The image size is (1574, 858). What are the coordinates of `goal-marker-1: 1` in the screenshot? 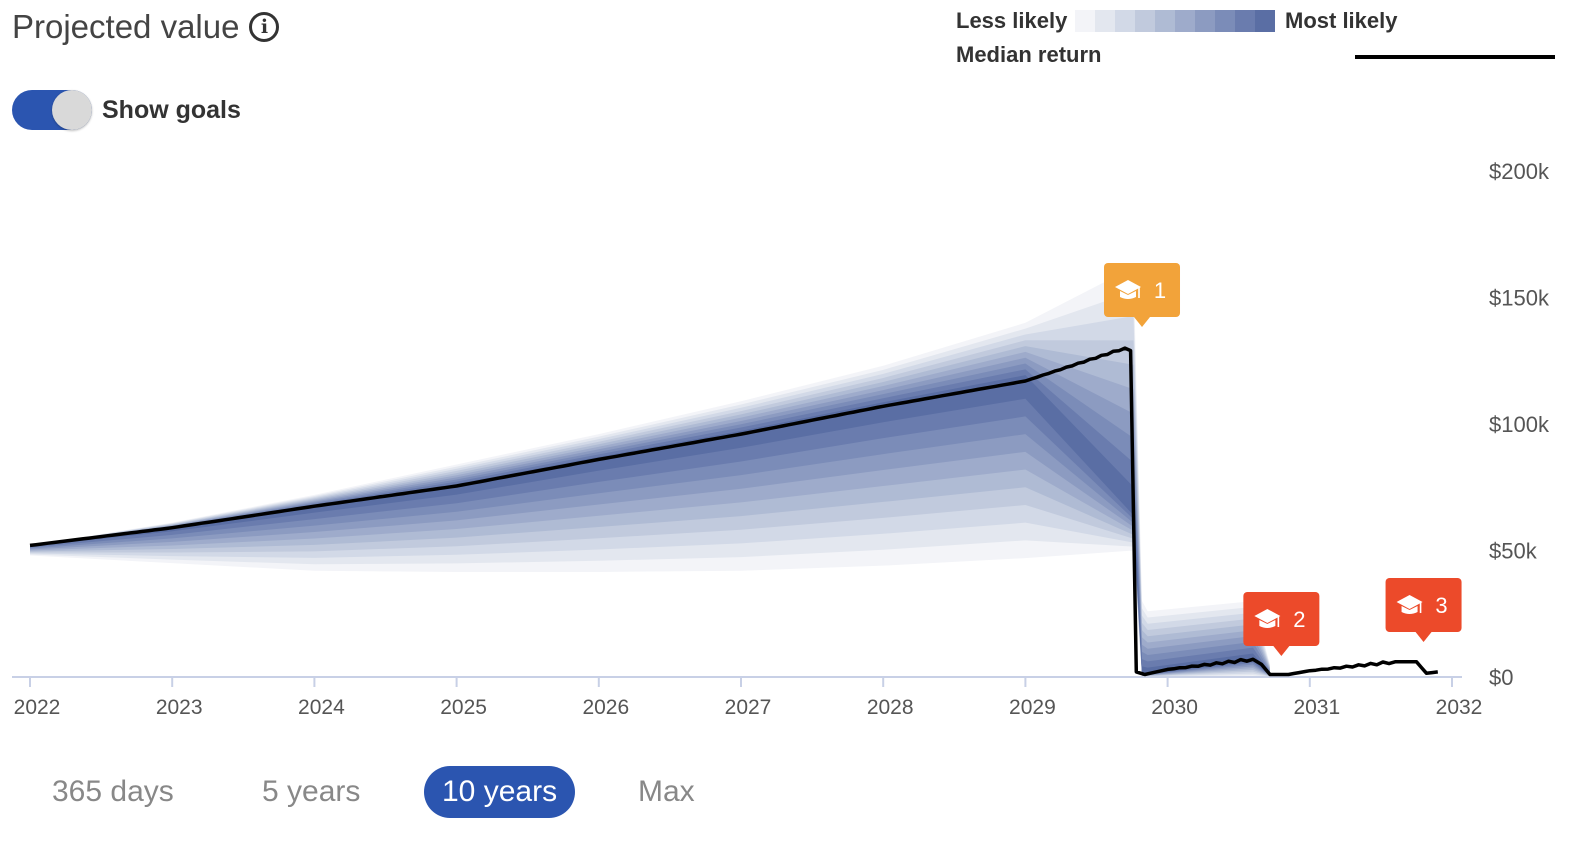 It's located at (1142, 295).